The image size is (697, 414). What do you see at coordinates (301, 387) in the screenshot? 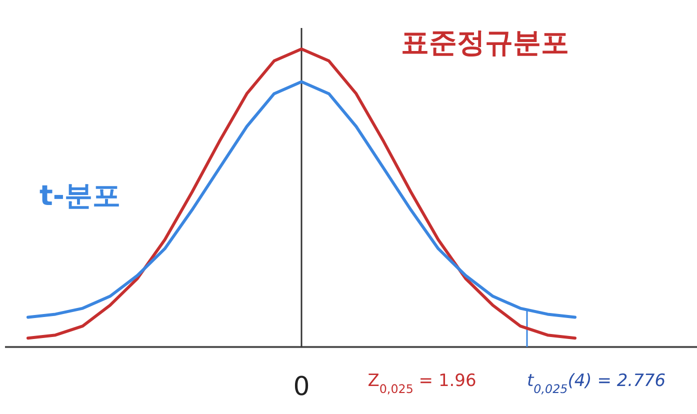
I see `text: 0` at bounding box center [301, 387].